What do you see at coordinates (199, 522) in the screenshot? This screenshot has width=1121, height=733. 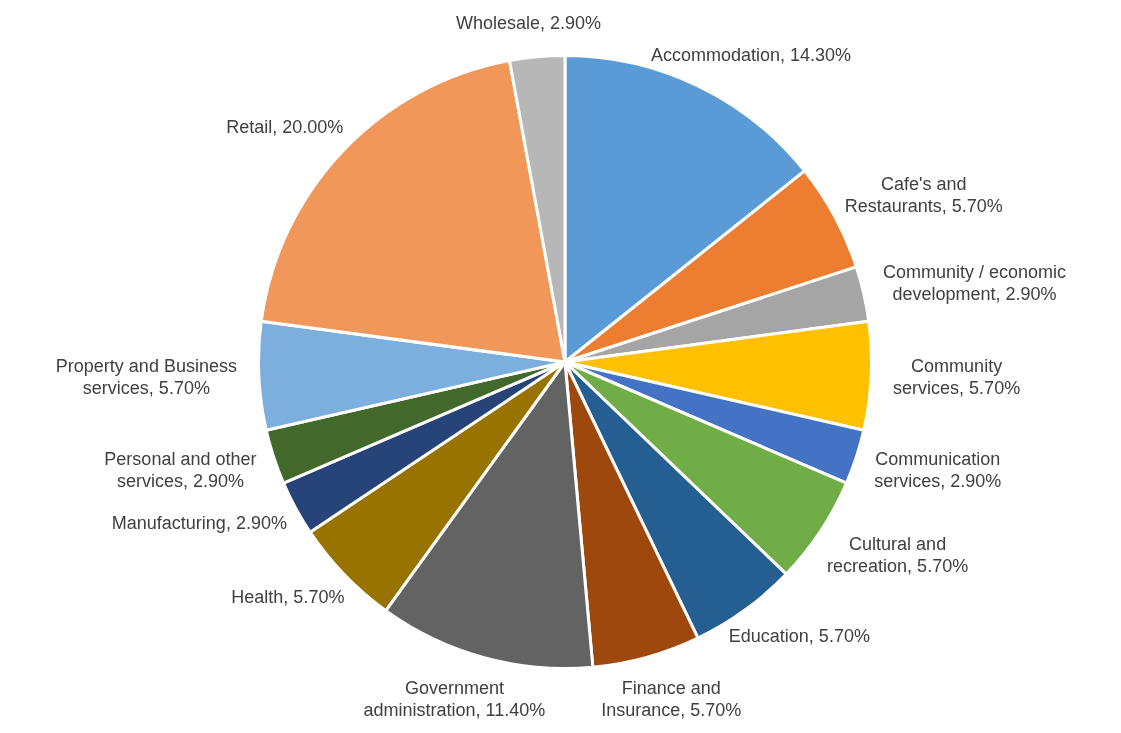 I see `slice-label: Manufacturing, 2.90%` at bounding box center [199, 522].